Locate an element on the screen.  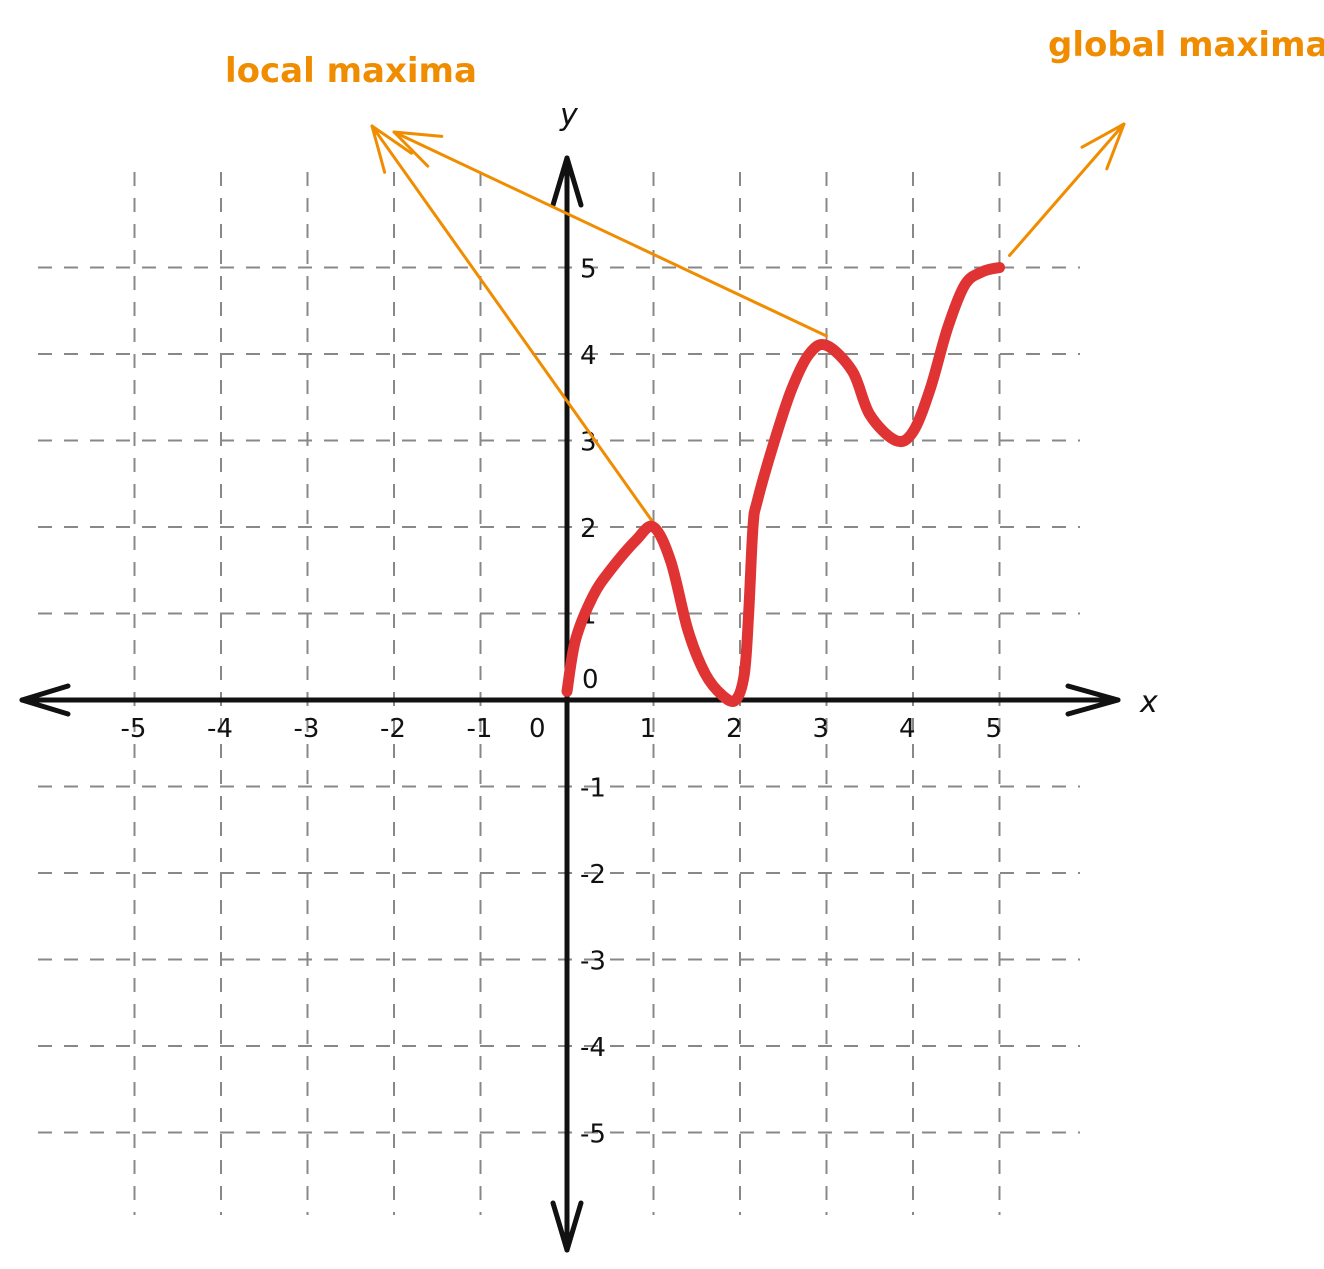
y-tick-label: -2 is located at coordinates (593, 875).